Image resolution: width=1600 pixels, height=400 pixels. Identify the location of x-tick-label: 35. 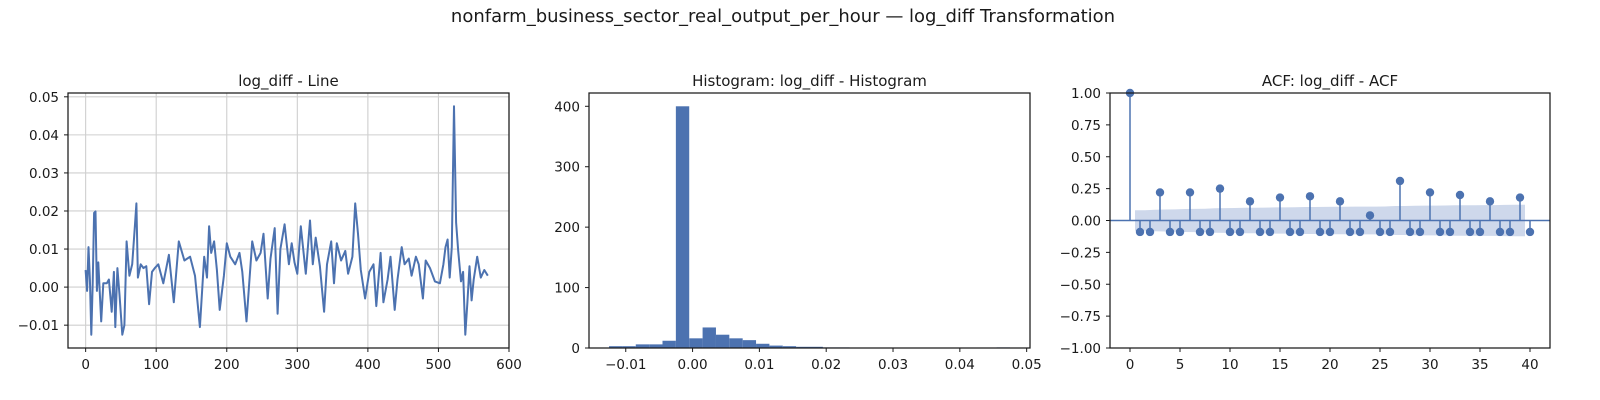
(1479, 365).